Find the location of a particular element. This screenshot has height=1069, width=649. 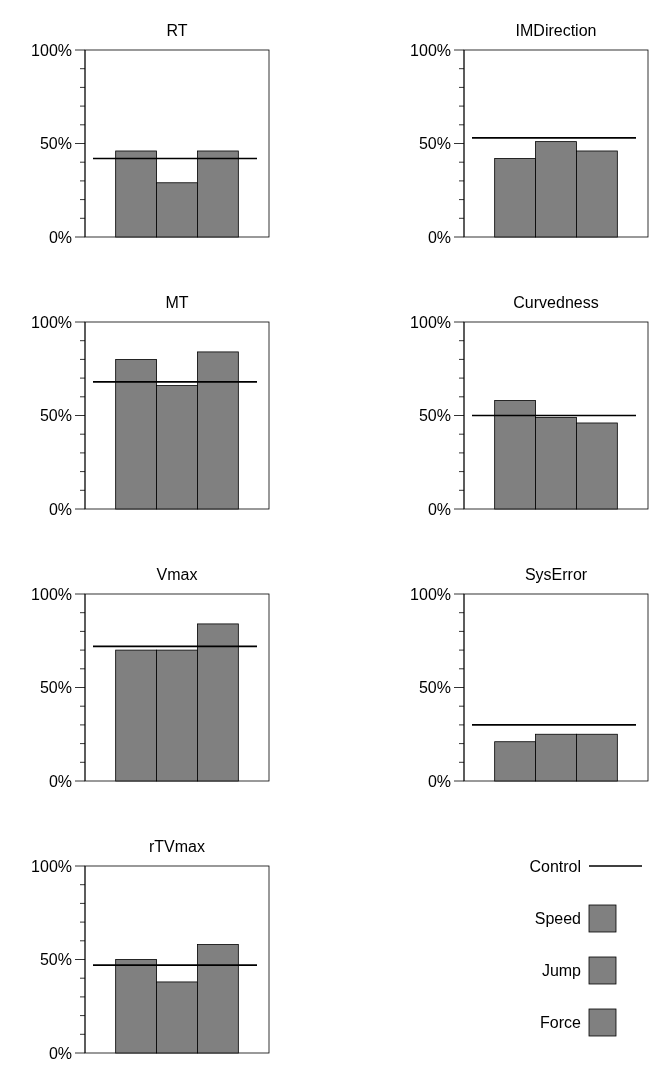

chart-title: RT is located at coordinates (177, 30).